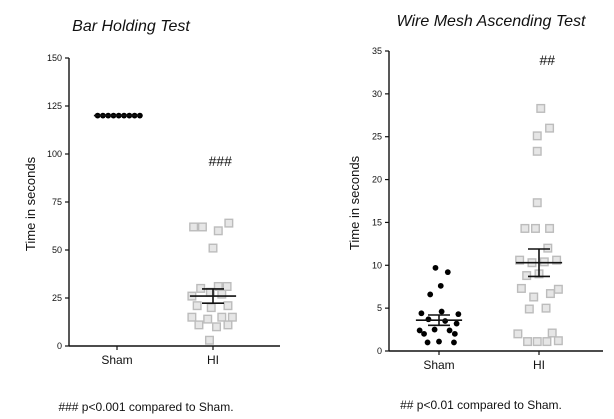 Image resolution: width=614 pixels, height=419 pixels. I want to click on bar-holding-x-tick-label: Sham, so click(116, 360).